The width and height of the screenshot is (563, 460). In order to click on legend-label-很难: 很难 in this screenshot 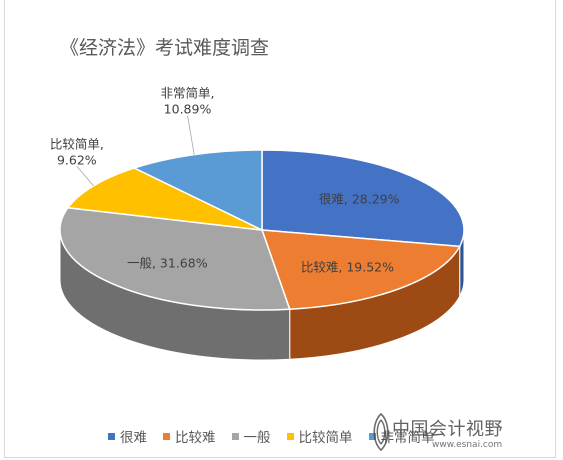, I will do `click(133, 438)`.